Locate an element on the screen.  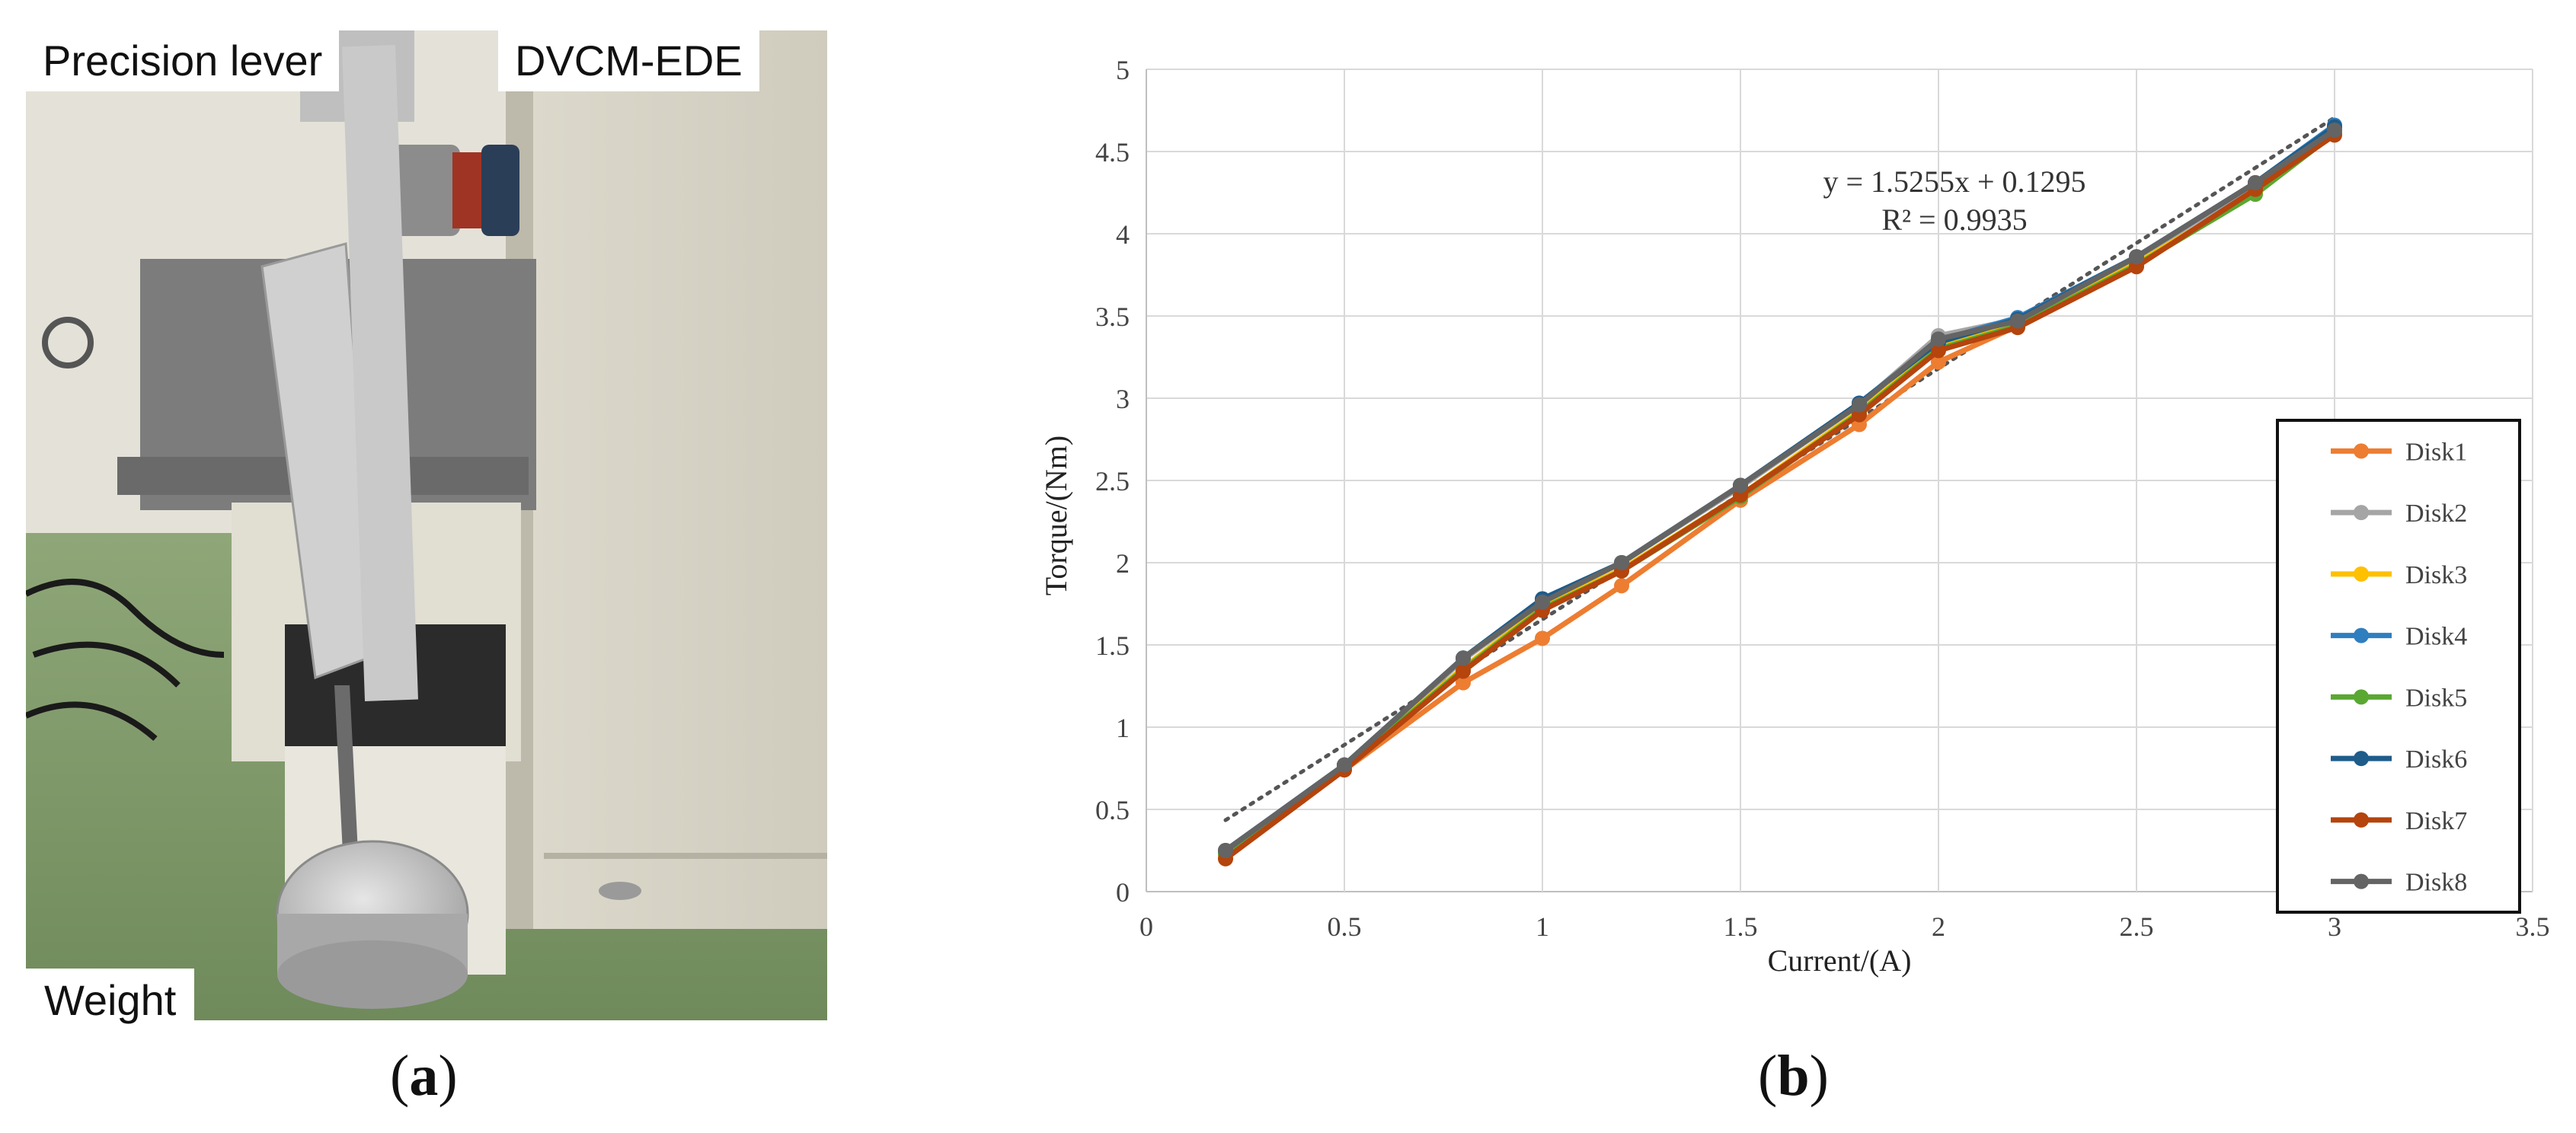
x-tick-label: 3 is located at coordinates (2335, 927).